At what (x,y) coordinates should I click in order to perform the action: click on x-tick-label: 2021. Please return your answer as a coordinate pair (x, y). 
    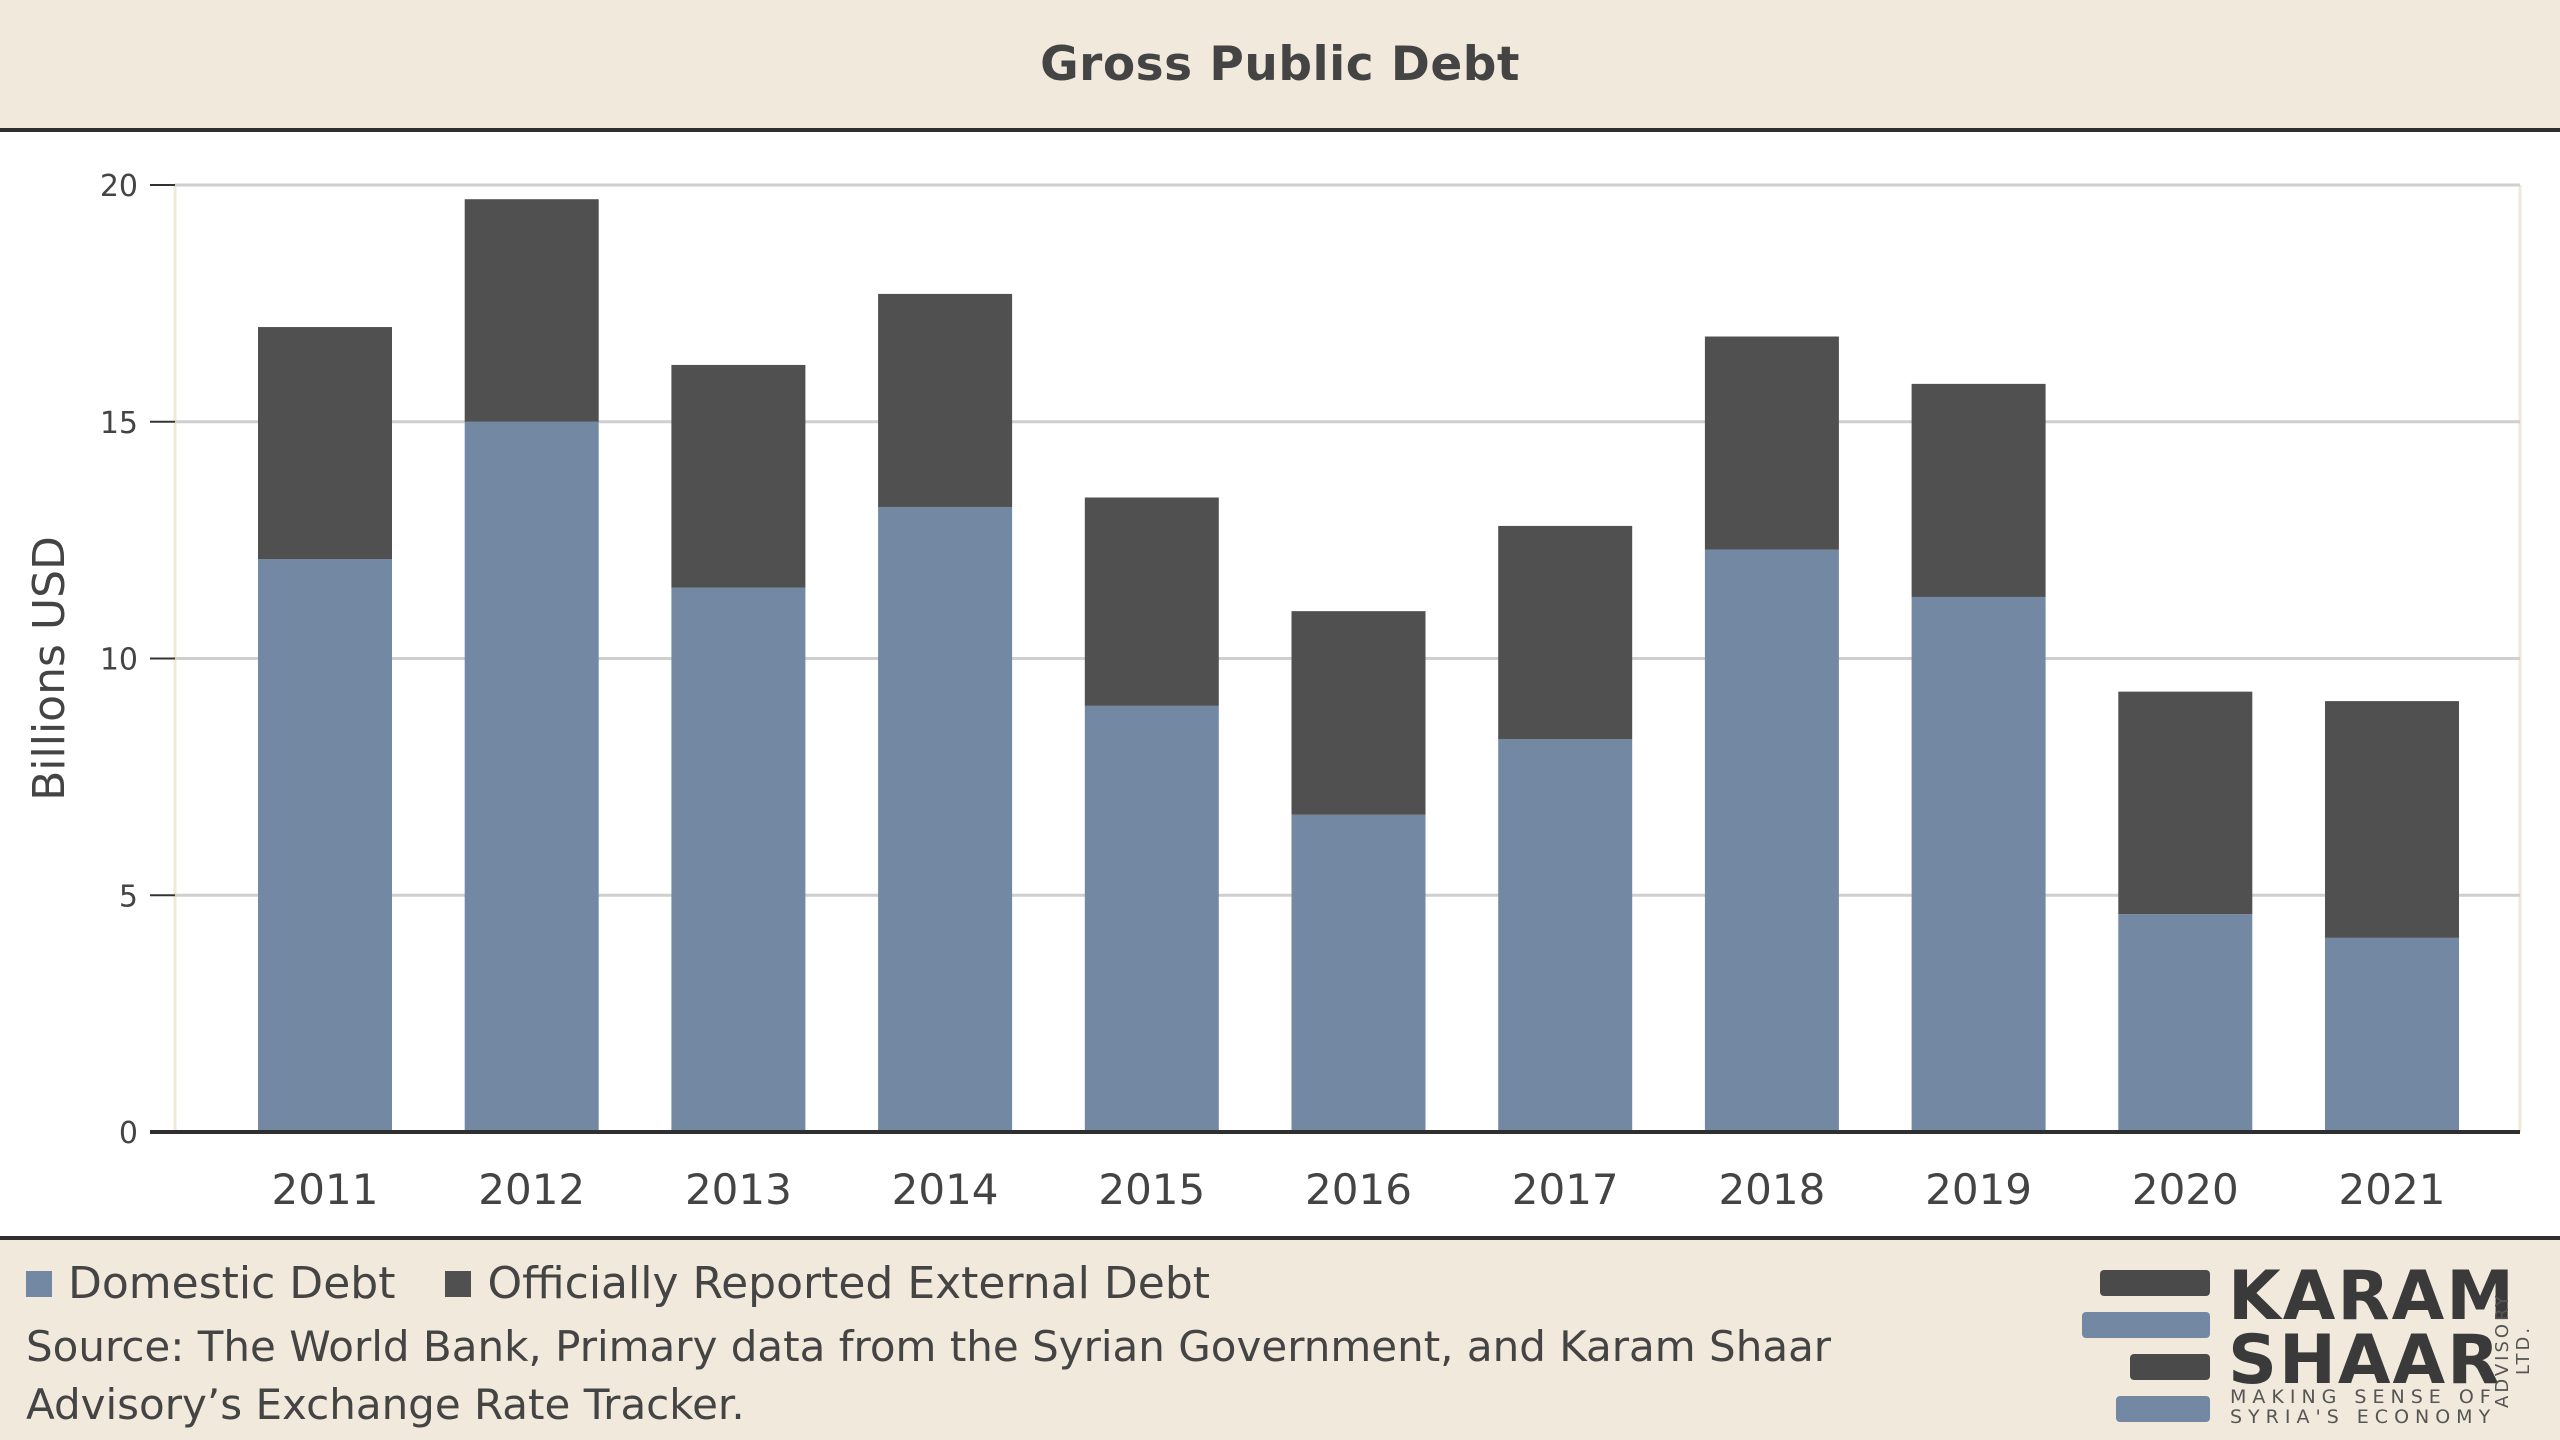
    Looking at the image, I should click on (2392, 1189).